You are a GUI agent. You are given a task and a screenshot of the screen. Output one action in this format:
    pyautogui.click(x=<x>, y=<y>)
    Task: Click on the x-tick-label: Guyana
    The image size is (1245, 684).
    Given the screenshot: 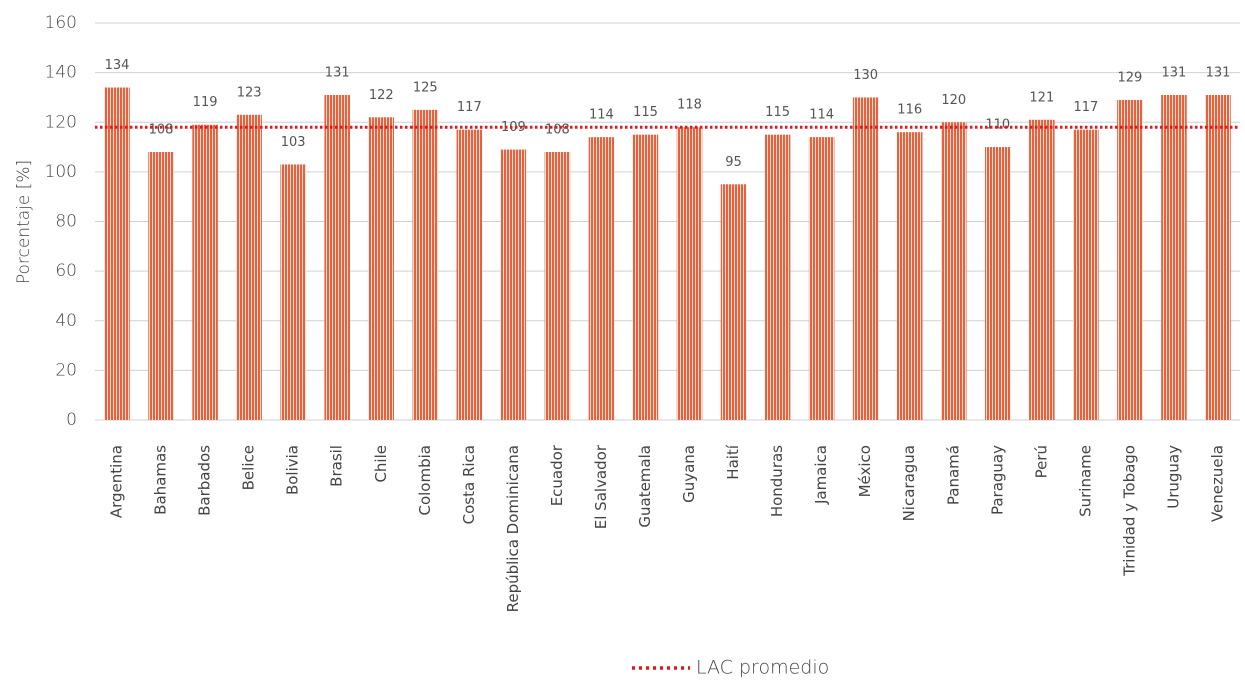 What is the action you would take?
    pyautogui.click(x=689, y=474)
    